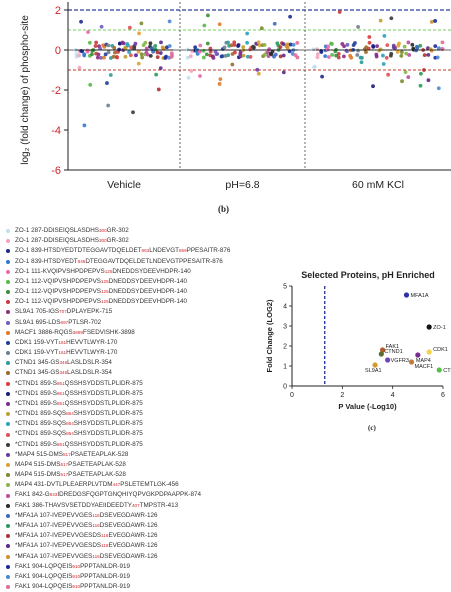 The height and width of the screenshot is (592, 451). I want to click on legend-item: SL9A1 695-LDS 697 PTLSR-702, so click(128, 323).